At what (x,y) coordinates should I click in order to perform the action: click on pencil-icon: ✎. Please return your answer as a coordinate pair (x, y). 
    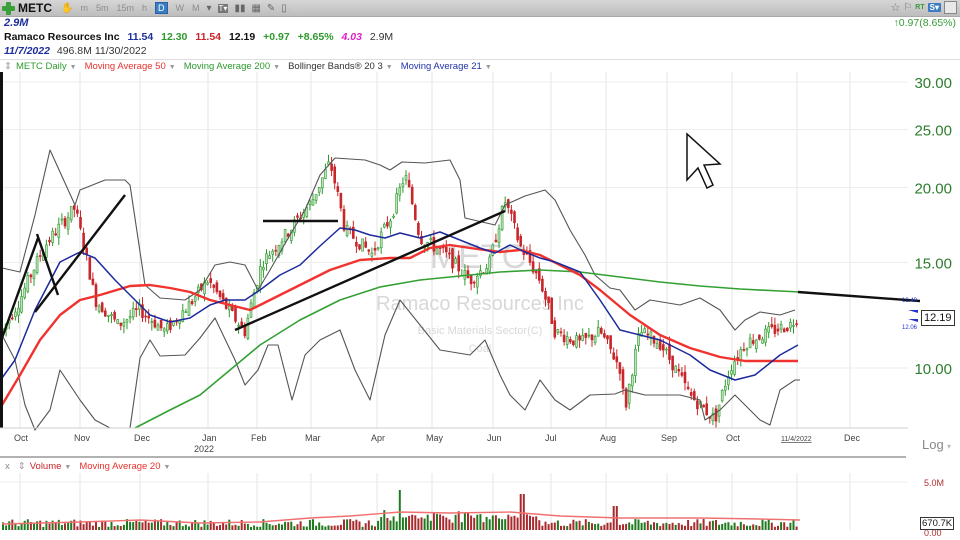
    Looking at the image, I should click on (271, 8).